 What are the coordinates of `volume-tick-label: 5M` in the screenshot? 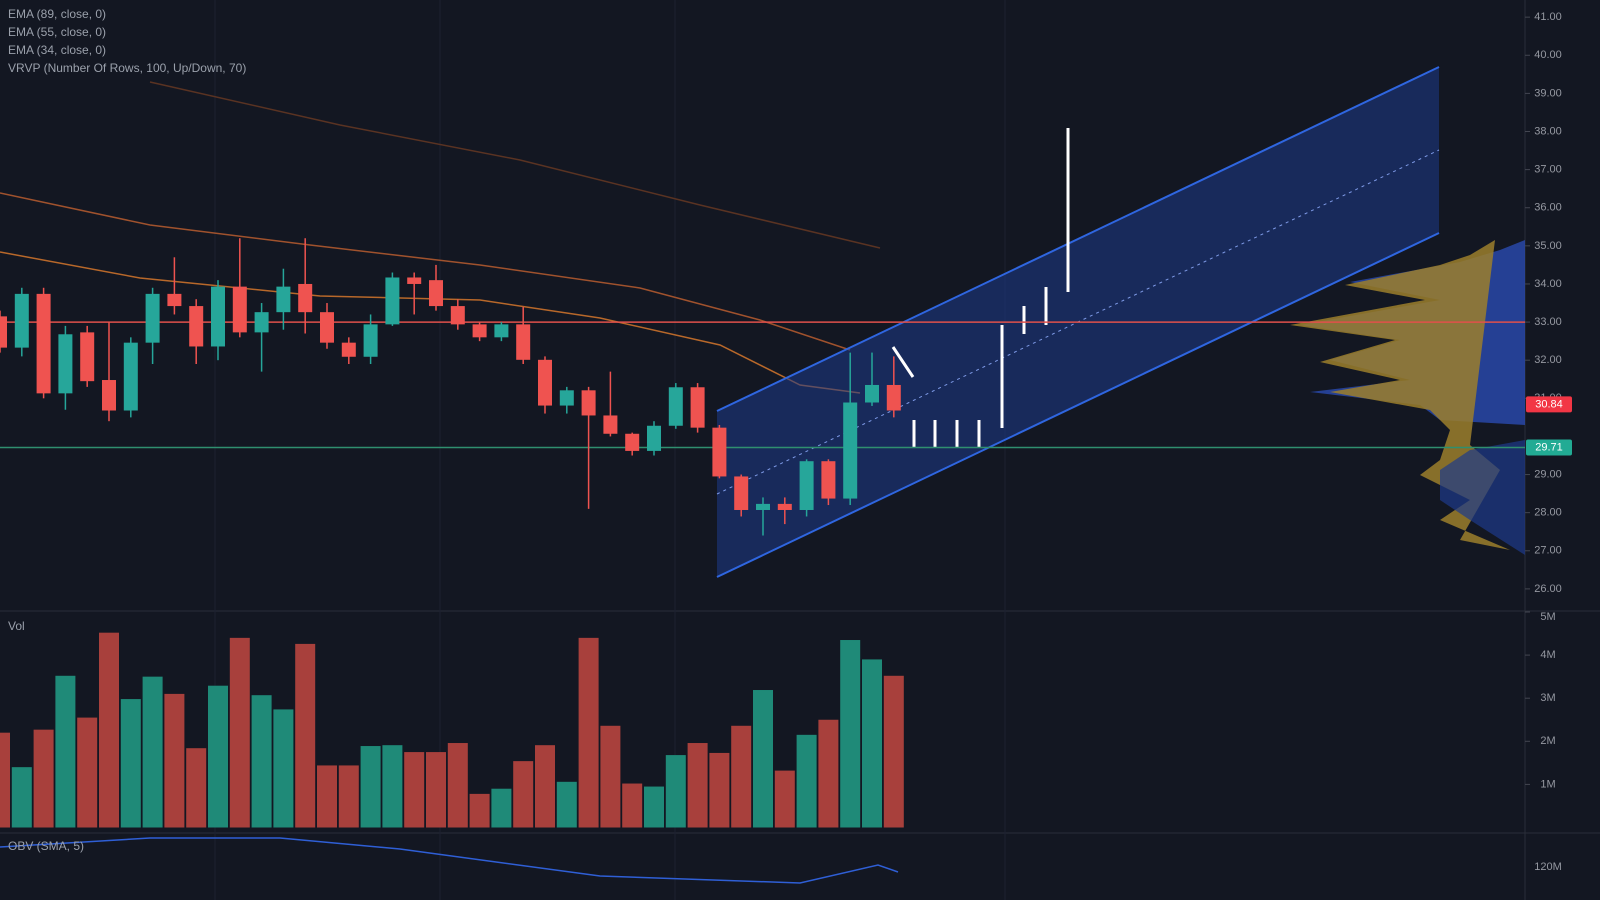 It's located at (1547, 617).